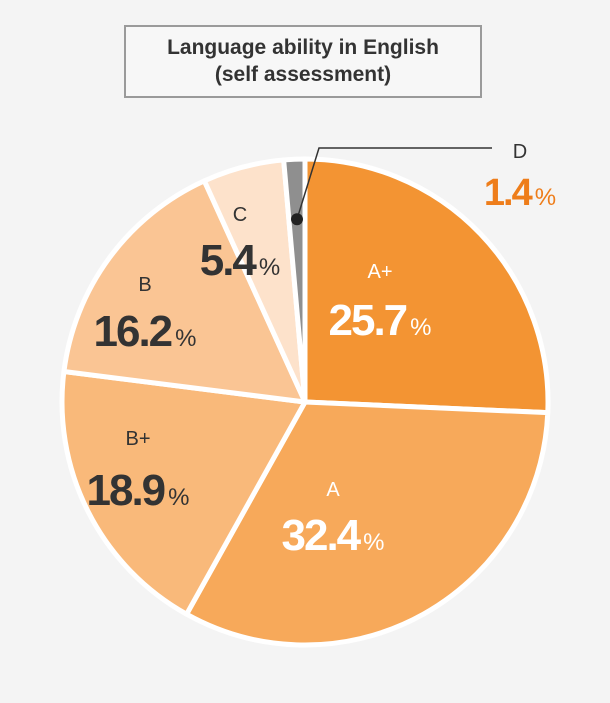  I want to click on callout-line-d, so click(394, 183).